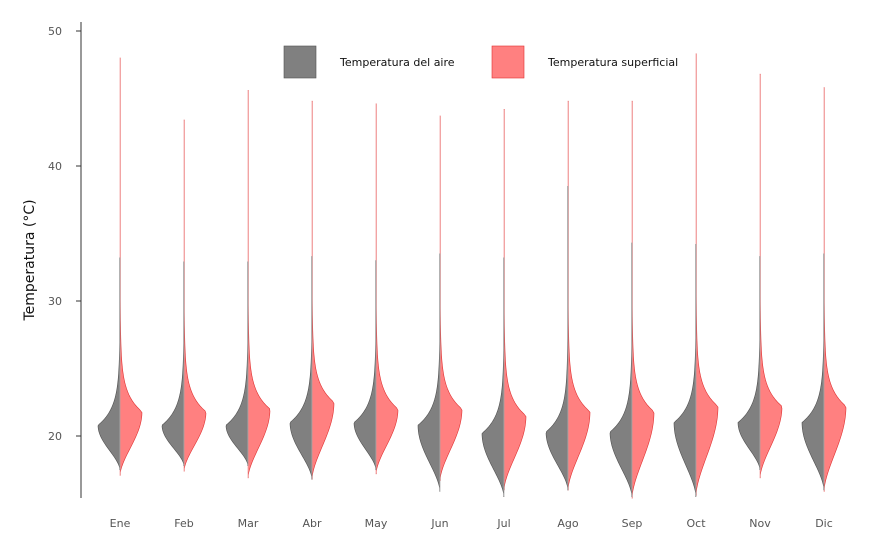 The image size is (886, 553). I want to click on x-tick-label: Oct, so click(696, 523).